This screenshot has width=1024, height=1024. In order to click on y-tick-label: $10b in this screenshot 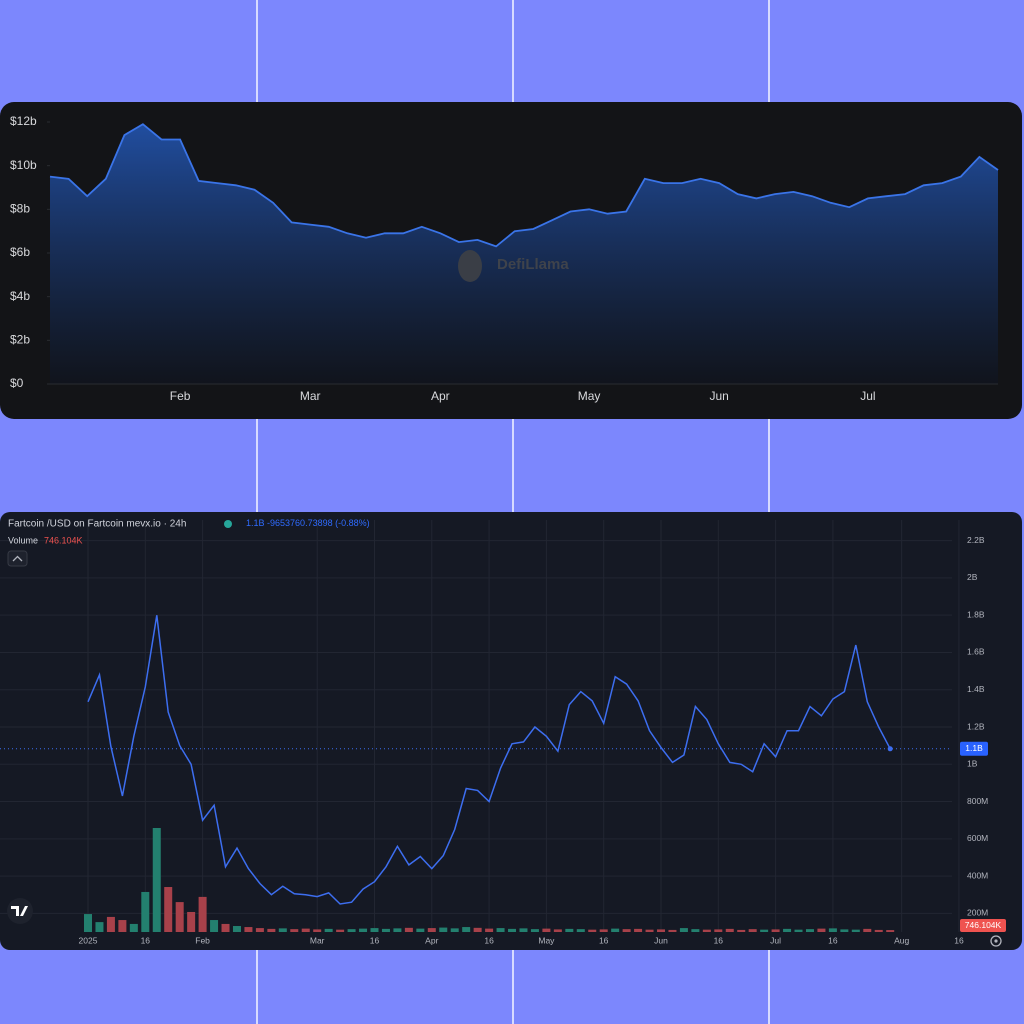, I will do `click(23, 165)`.